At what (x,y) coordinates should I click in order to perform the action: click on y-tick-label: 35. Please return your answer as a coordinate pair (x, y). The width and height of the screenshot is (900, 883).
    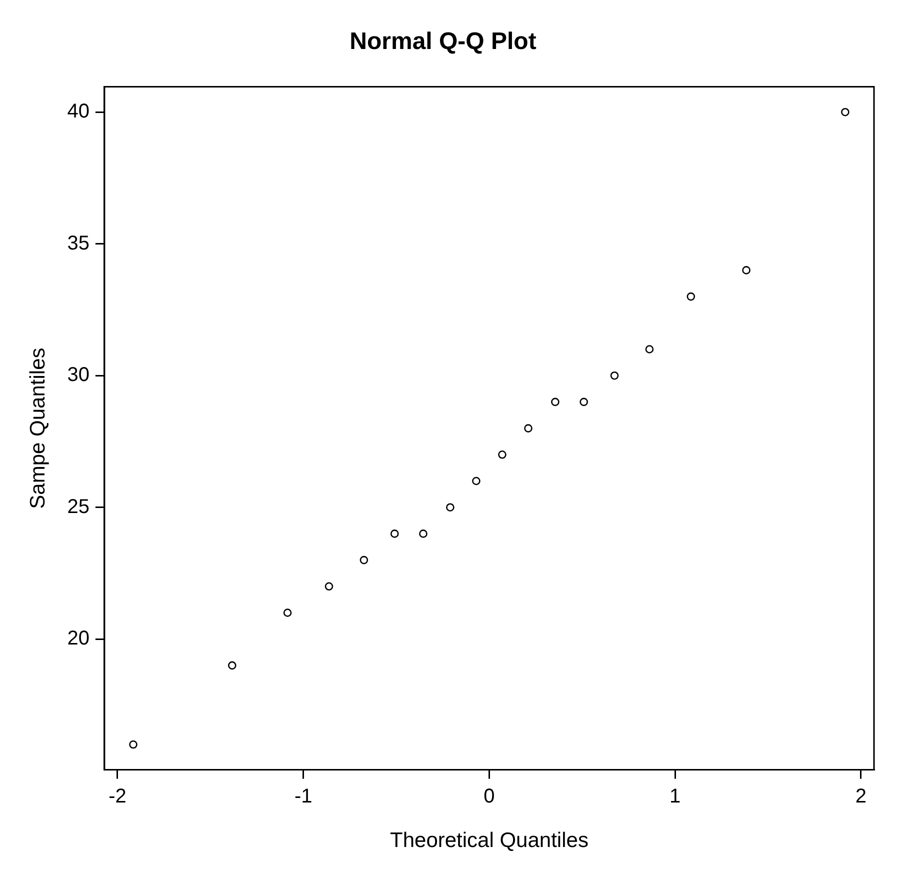
    Looking at the image, I should click on (78, 243).